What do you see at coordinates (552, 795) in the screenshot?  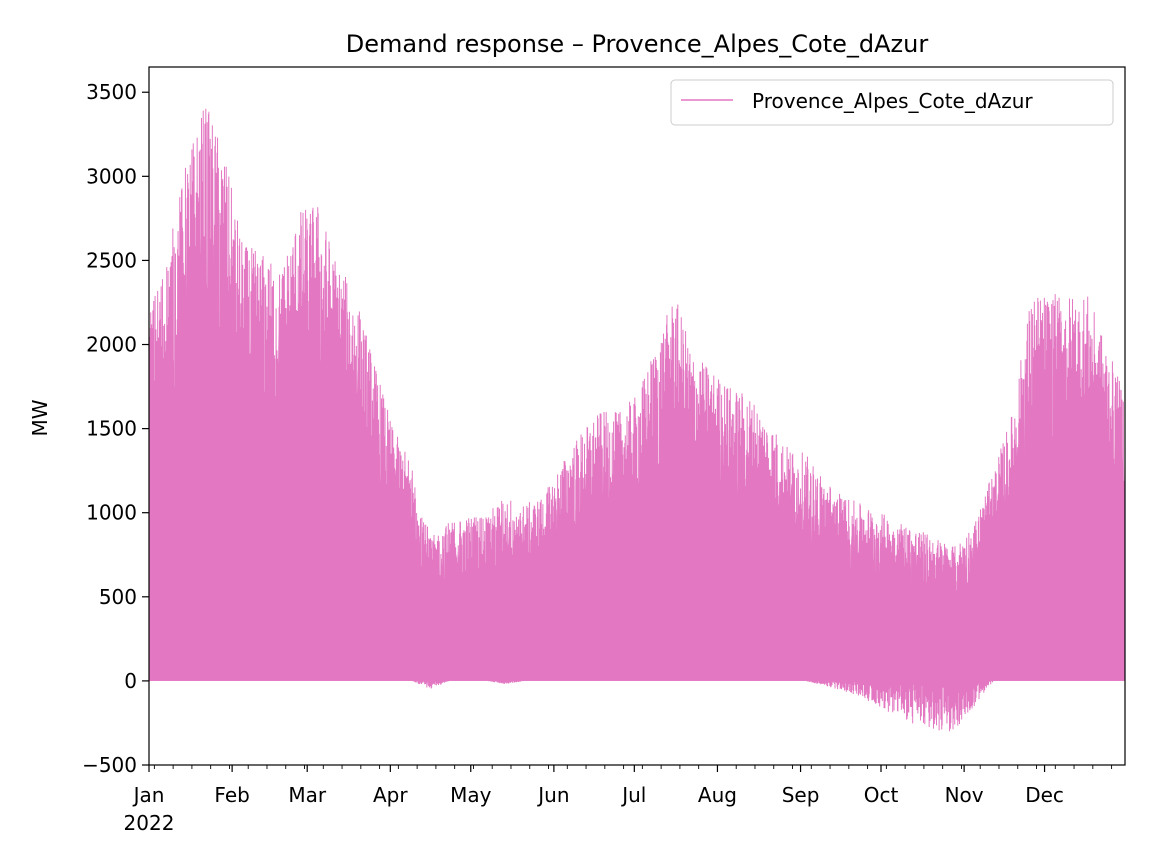 I see `x-tick-label: Jun` at bounding box center [552, 795].